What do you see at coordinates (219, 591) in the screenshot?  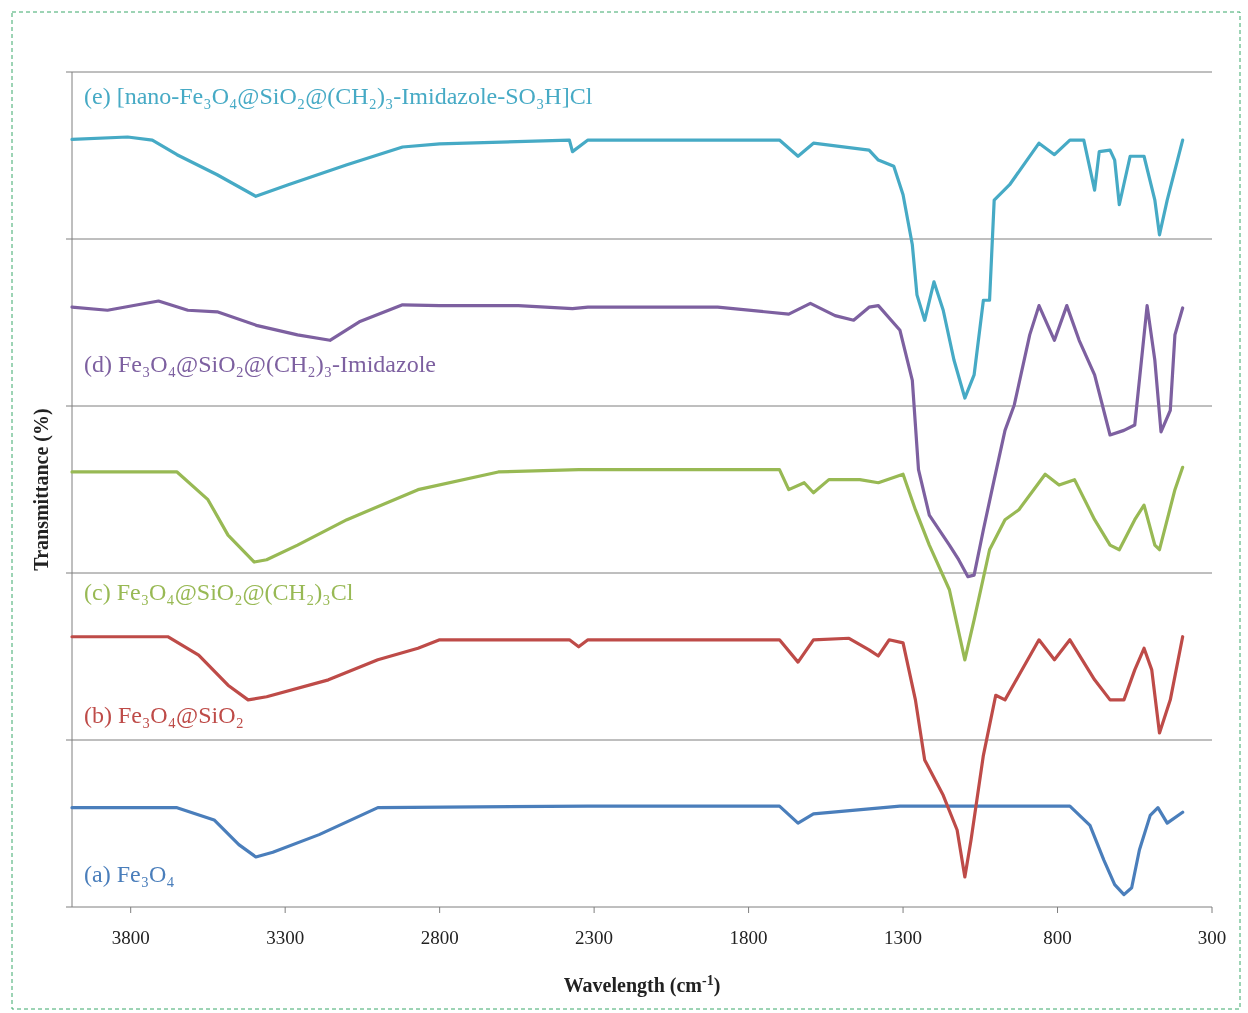 I see `series-label: (c) Fe₃O₄@SiO₂@(CH₂)₃Cl` at bounding box center [219, 591].